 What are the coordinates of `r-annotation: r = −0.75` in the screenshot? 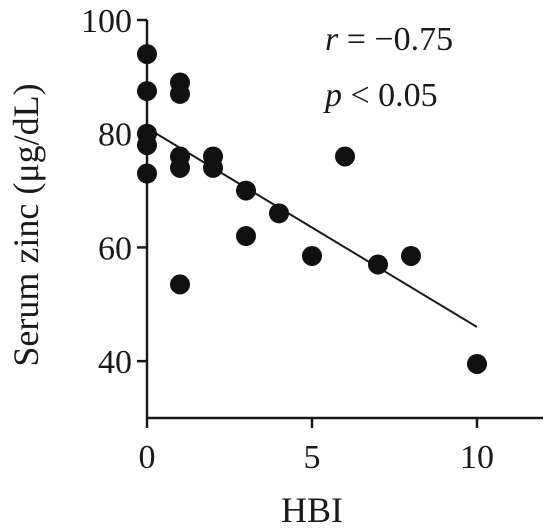 It's located at (389, 39).